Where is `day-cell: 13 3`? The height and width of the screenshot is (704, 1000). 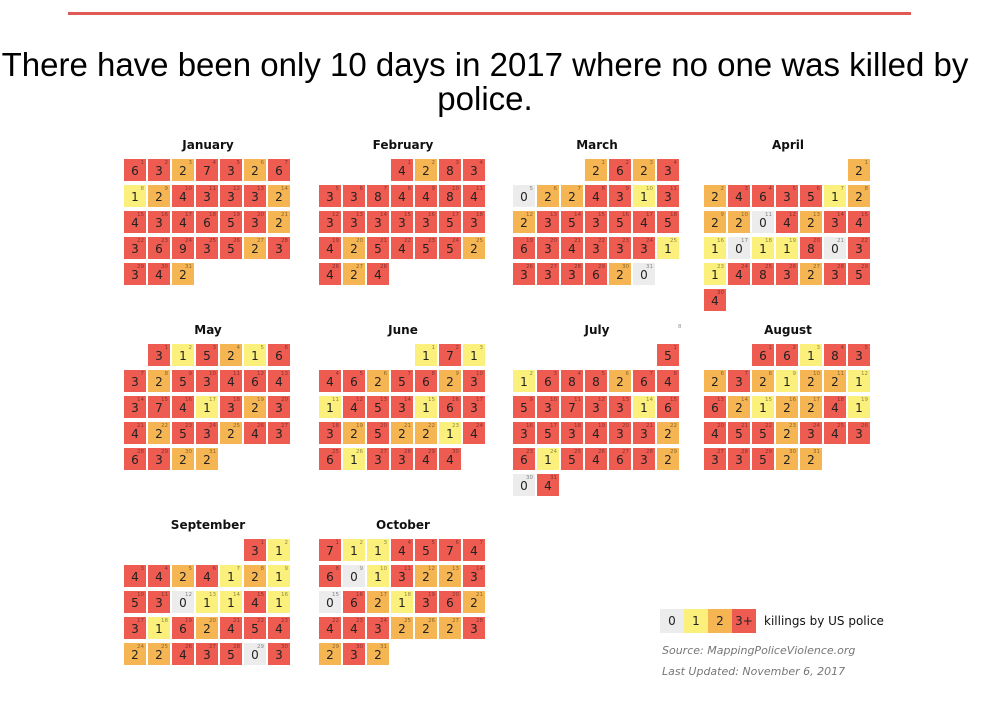
day-cell: 13 3 is located at coordinates (255, 196).